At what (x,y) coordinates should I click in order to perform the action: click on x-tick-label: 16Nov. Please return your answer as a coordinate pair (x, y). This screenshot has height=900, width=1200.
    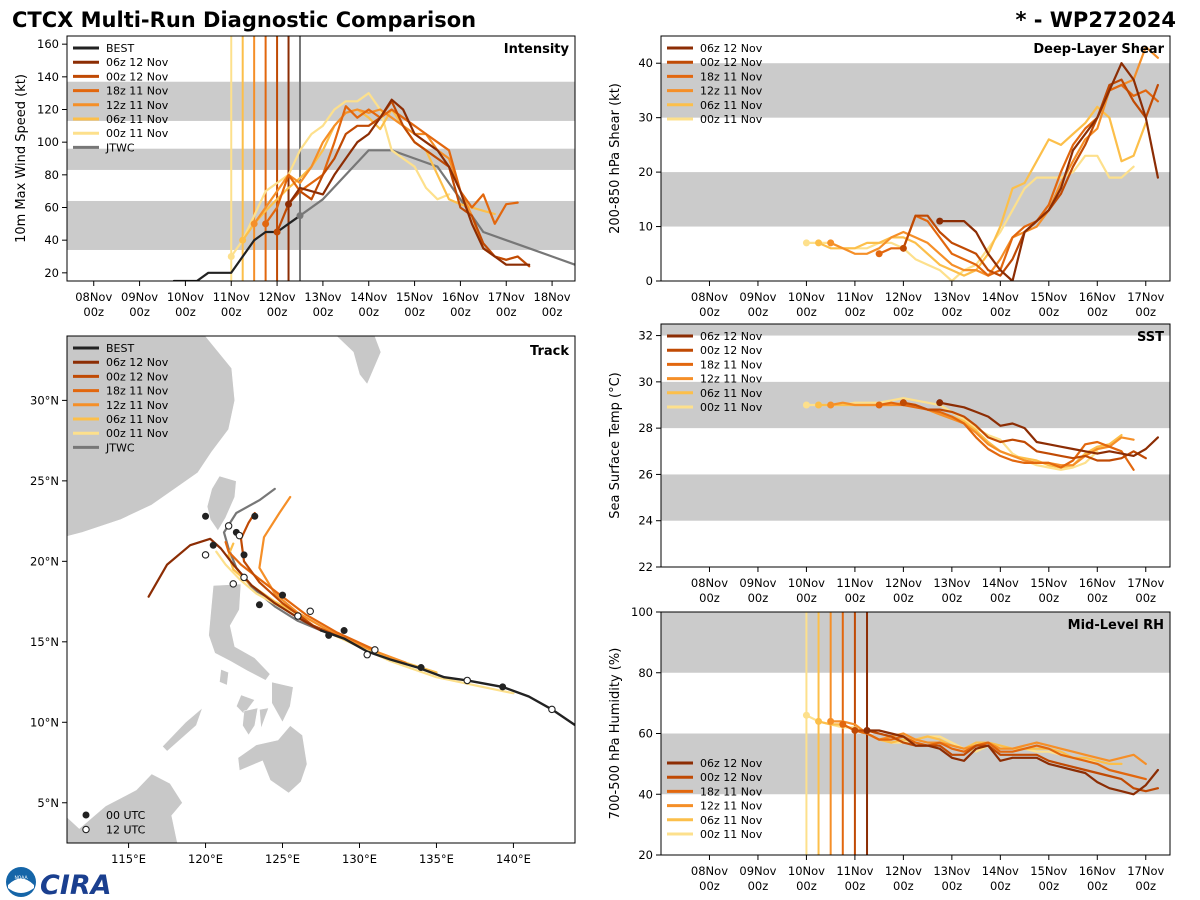
    Looking at the image, I should click on (460, 297).